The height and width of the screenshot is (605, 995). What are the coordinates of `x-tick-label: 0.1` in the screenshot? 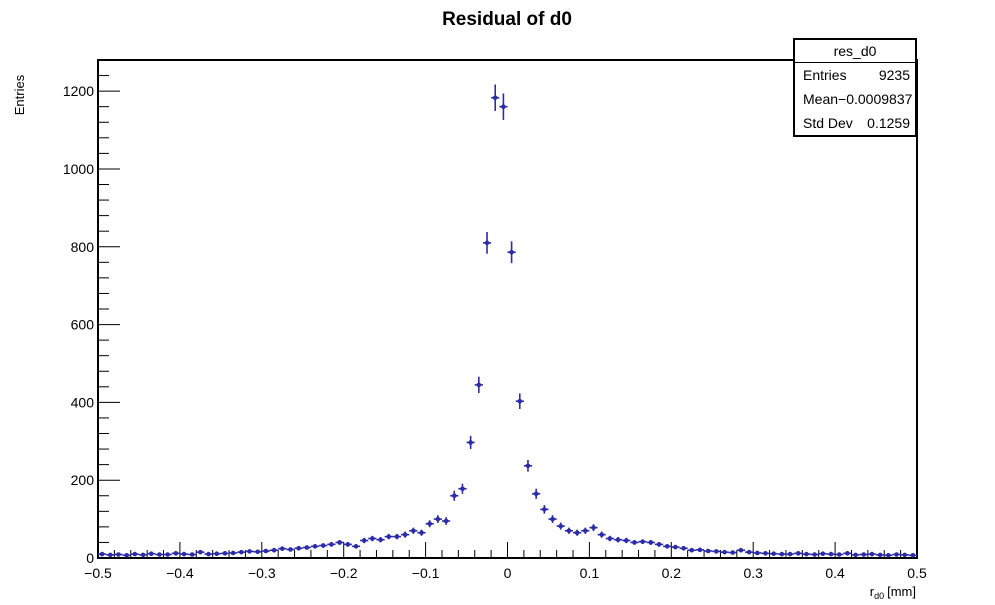 It's located at (590, 573).